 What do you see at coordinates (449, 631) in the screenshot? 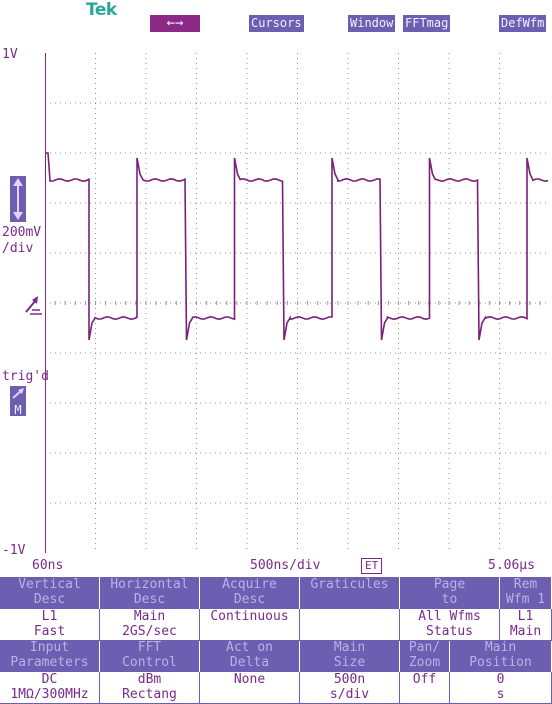
I see `menu-value-line: Status` at bounding box center [449, 631].